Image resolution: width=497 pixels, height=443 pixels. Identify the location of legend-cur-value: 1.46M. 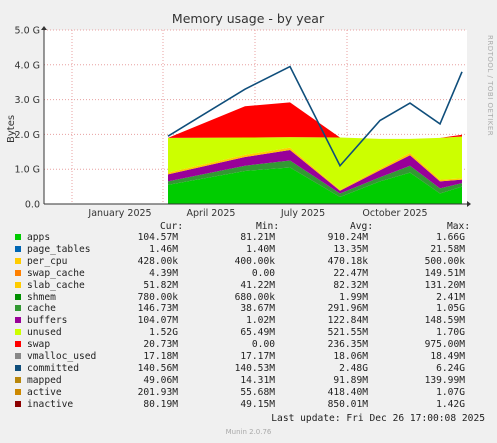
(163, 249).